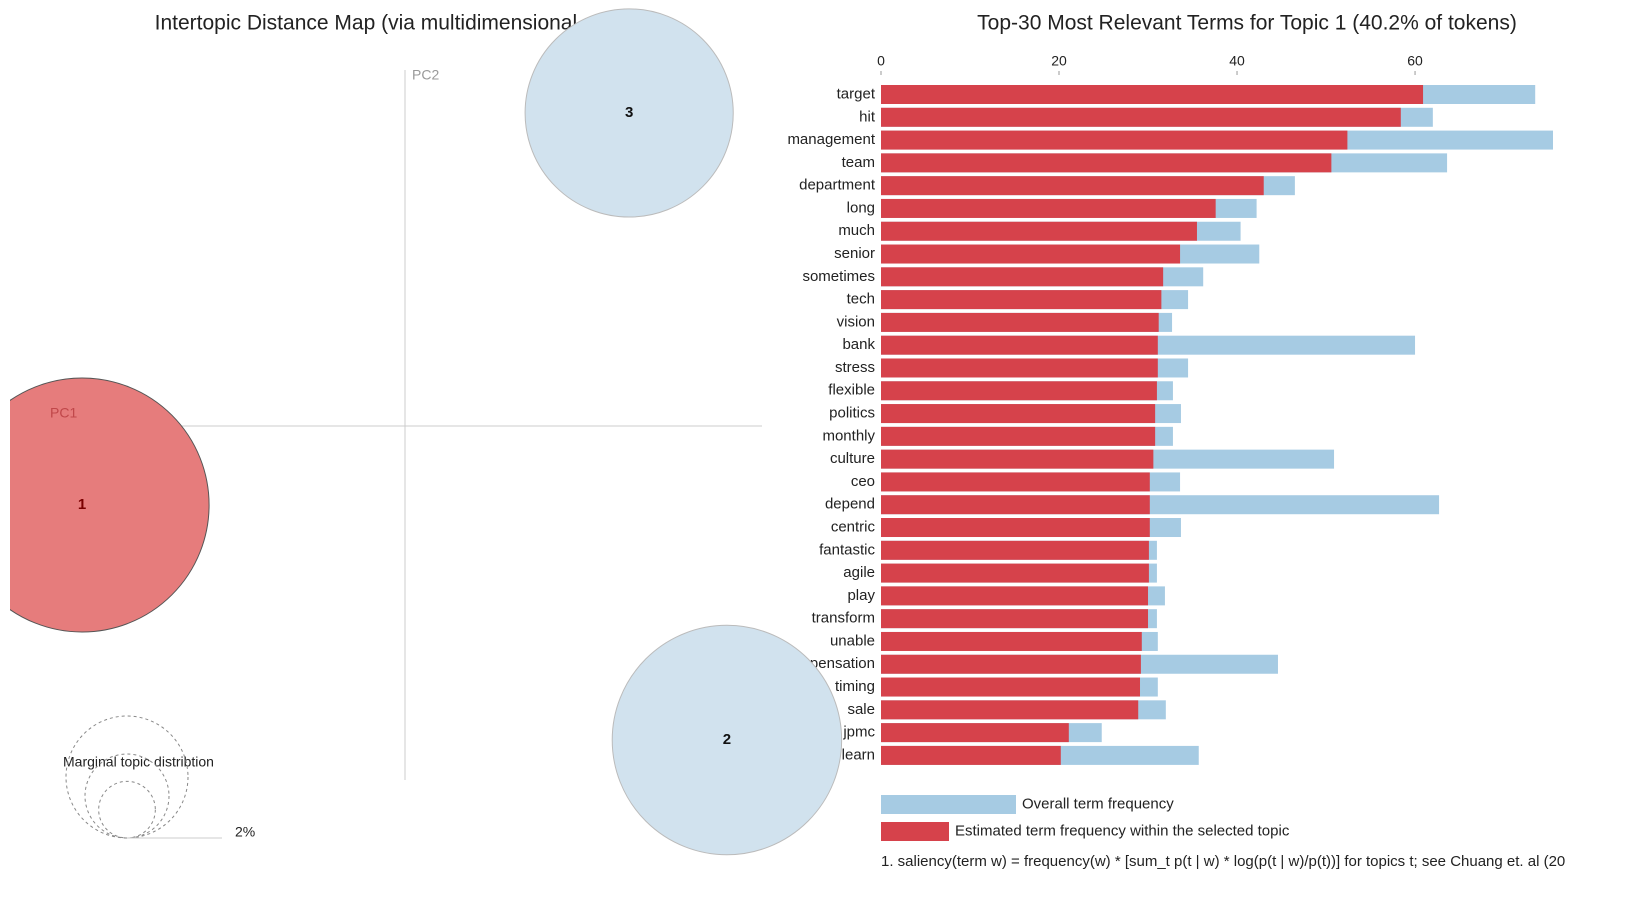 Image resolution: width=1644 pixels, height=901 pixels. What do you see at coordinates (1098, 803) in the screenshot?
I see `legend-label: Overall term frequency` at bounding box center [1098, 803].